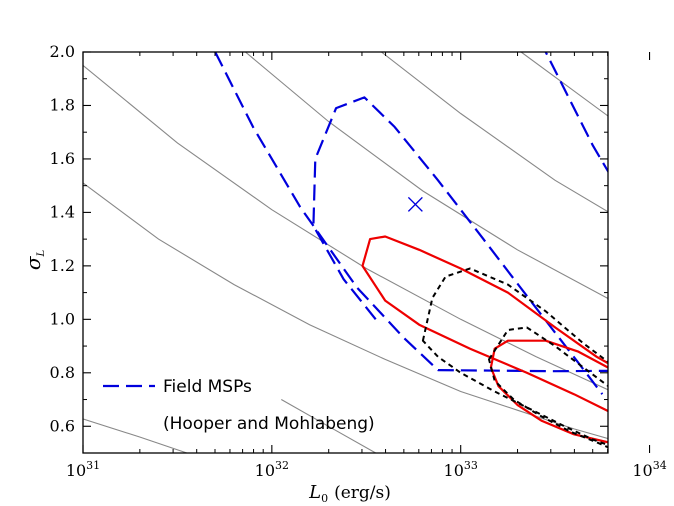  I want to click on x-tick-label: 1034, so click(649, 469).